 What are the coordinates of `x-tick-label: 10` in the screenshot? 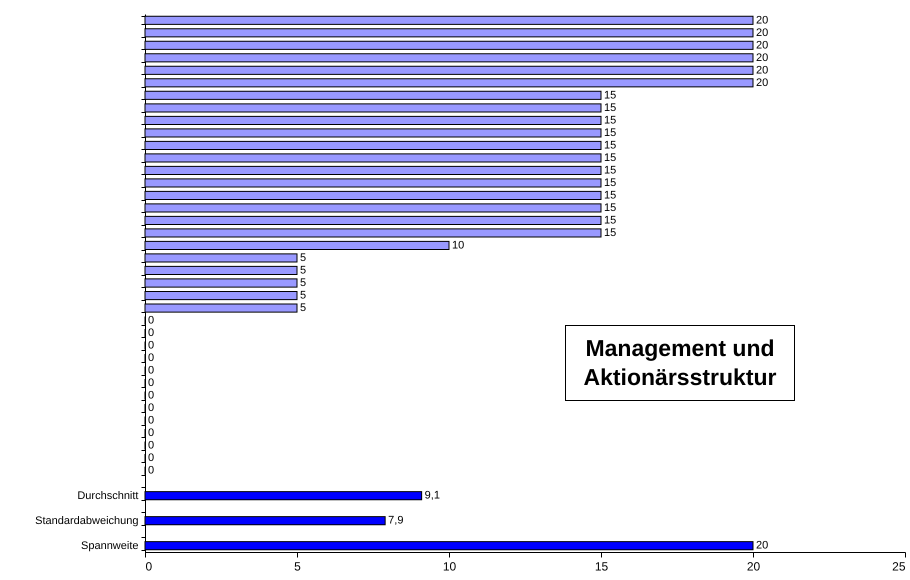 It's located at (449, 567).